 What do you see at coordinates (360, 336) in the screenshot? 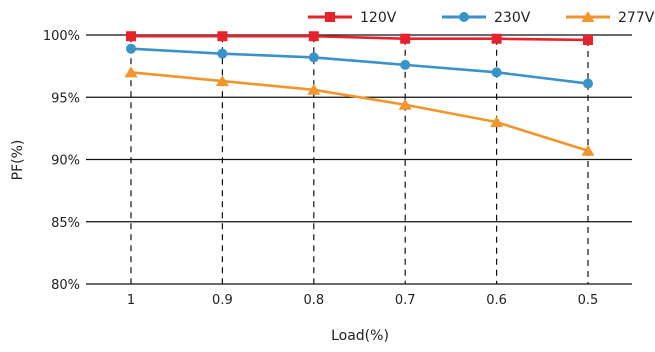
I see `x-axis-title: Load(%)` at bounding box center [360, 336].